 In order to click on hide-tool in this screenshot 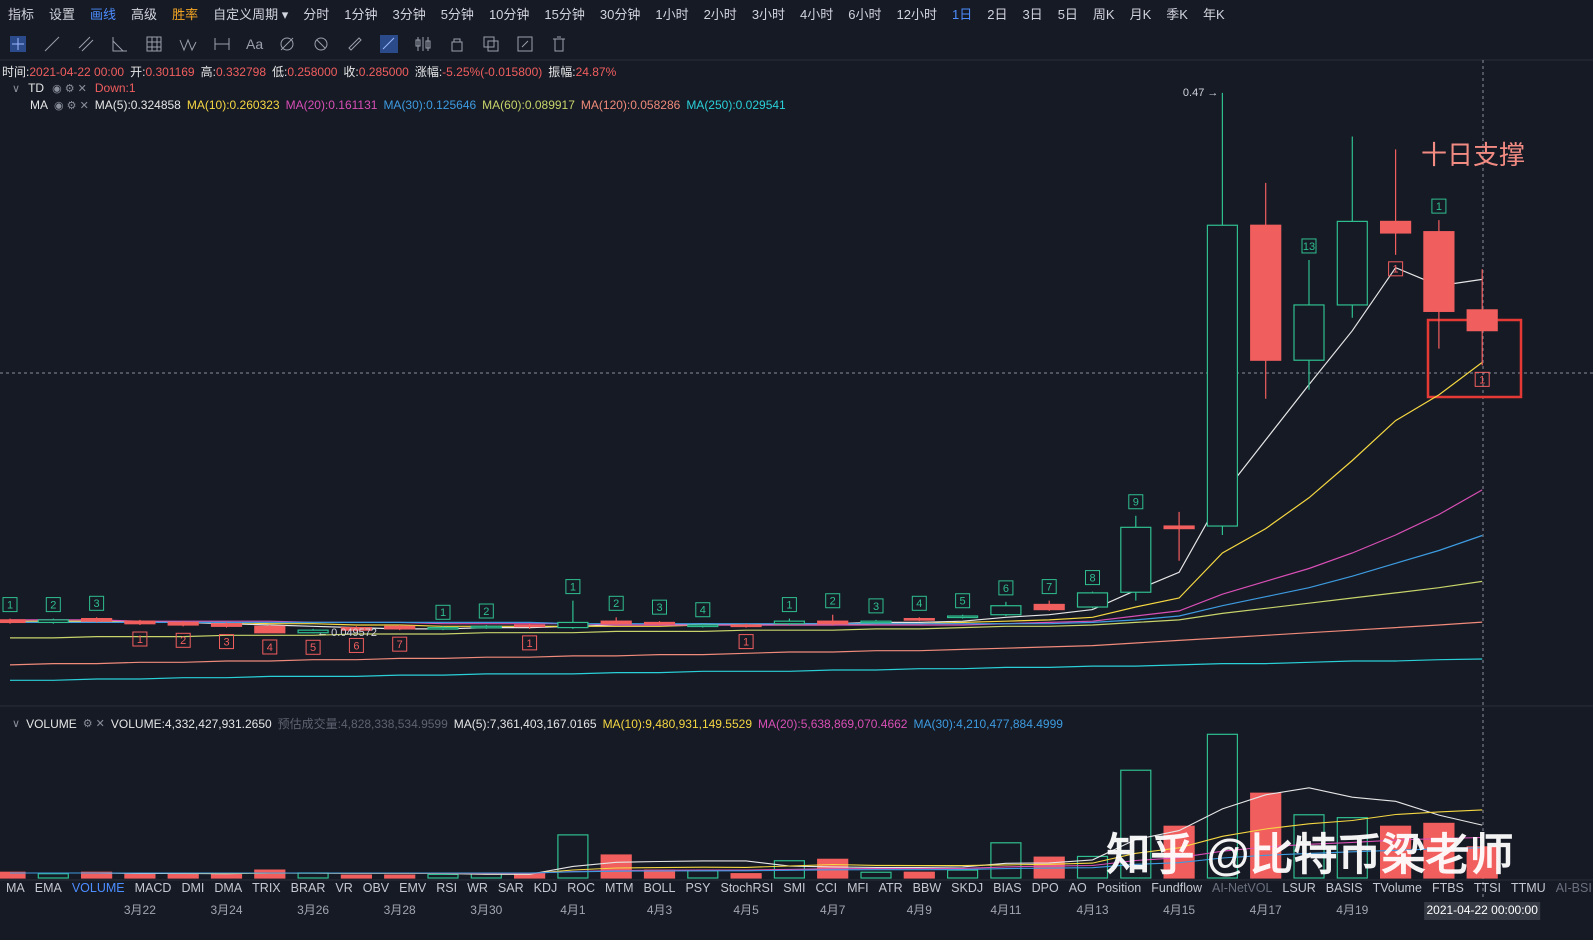, I will do `click(321, 44)`.